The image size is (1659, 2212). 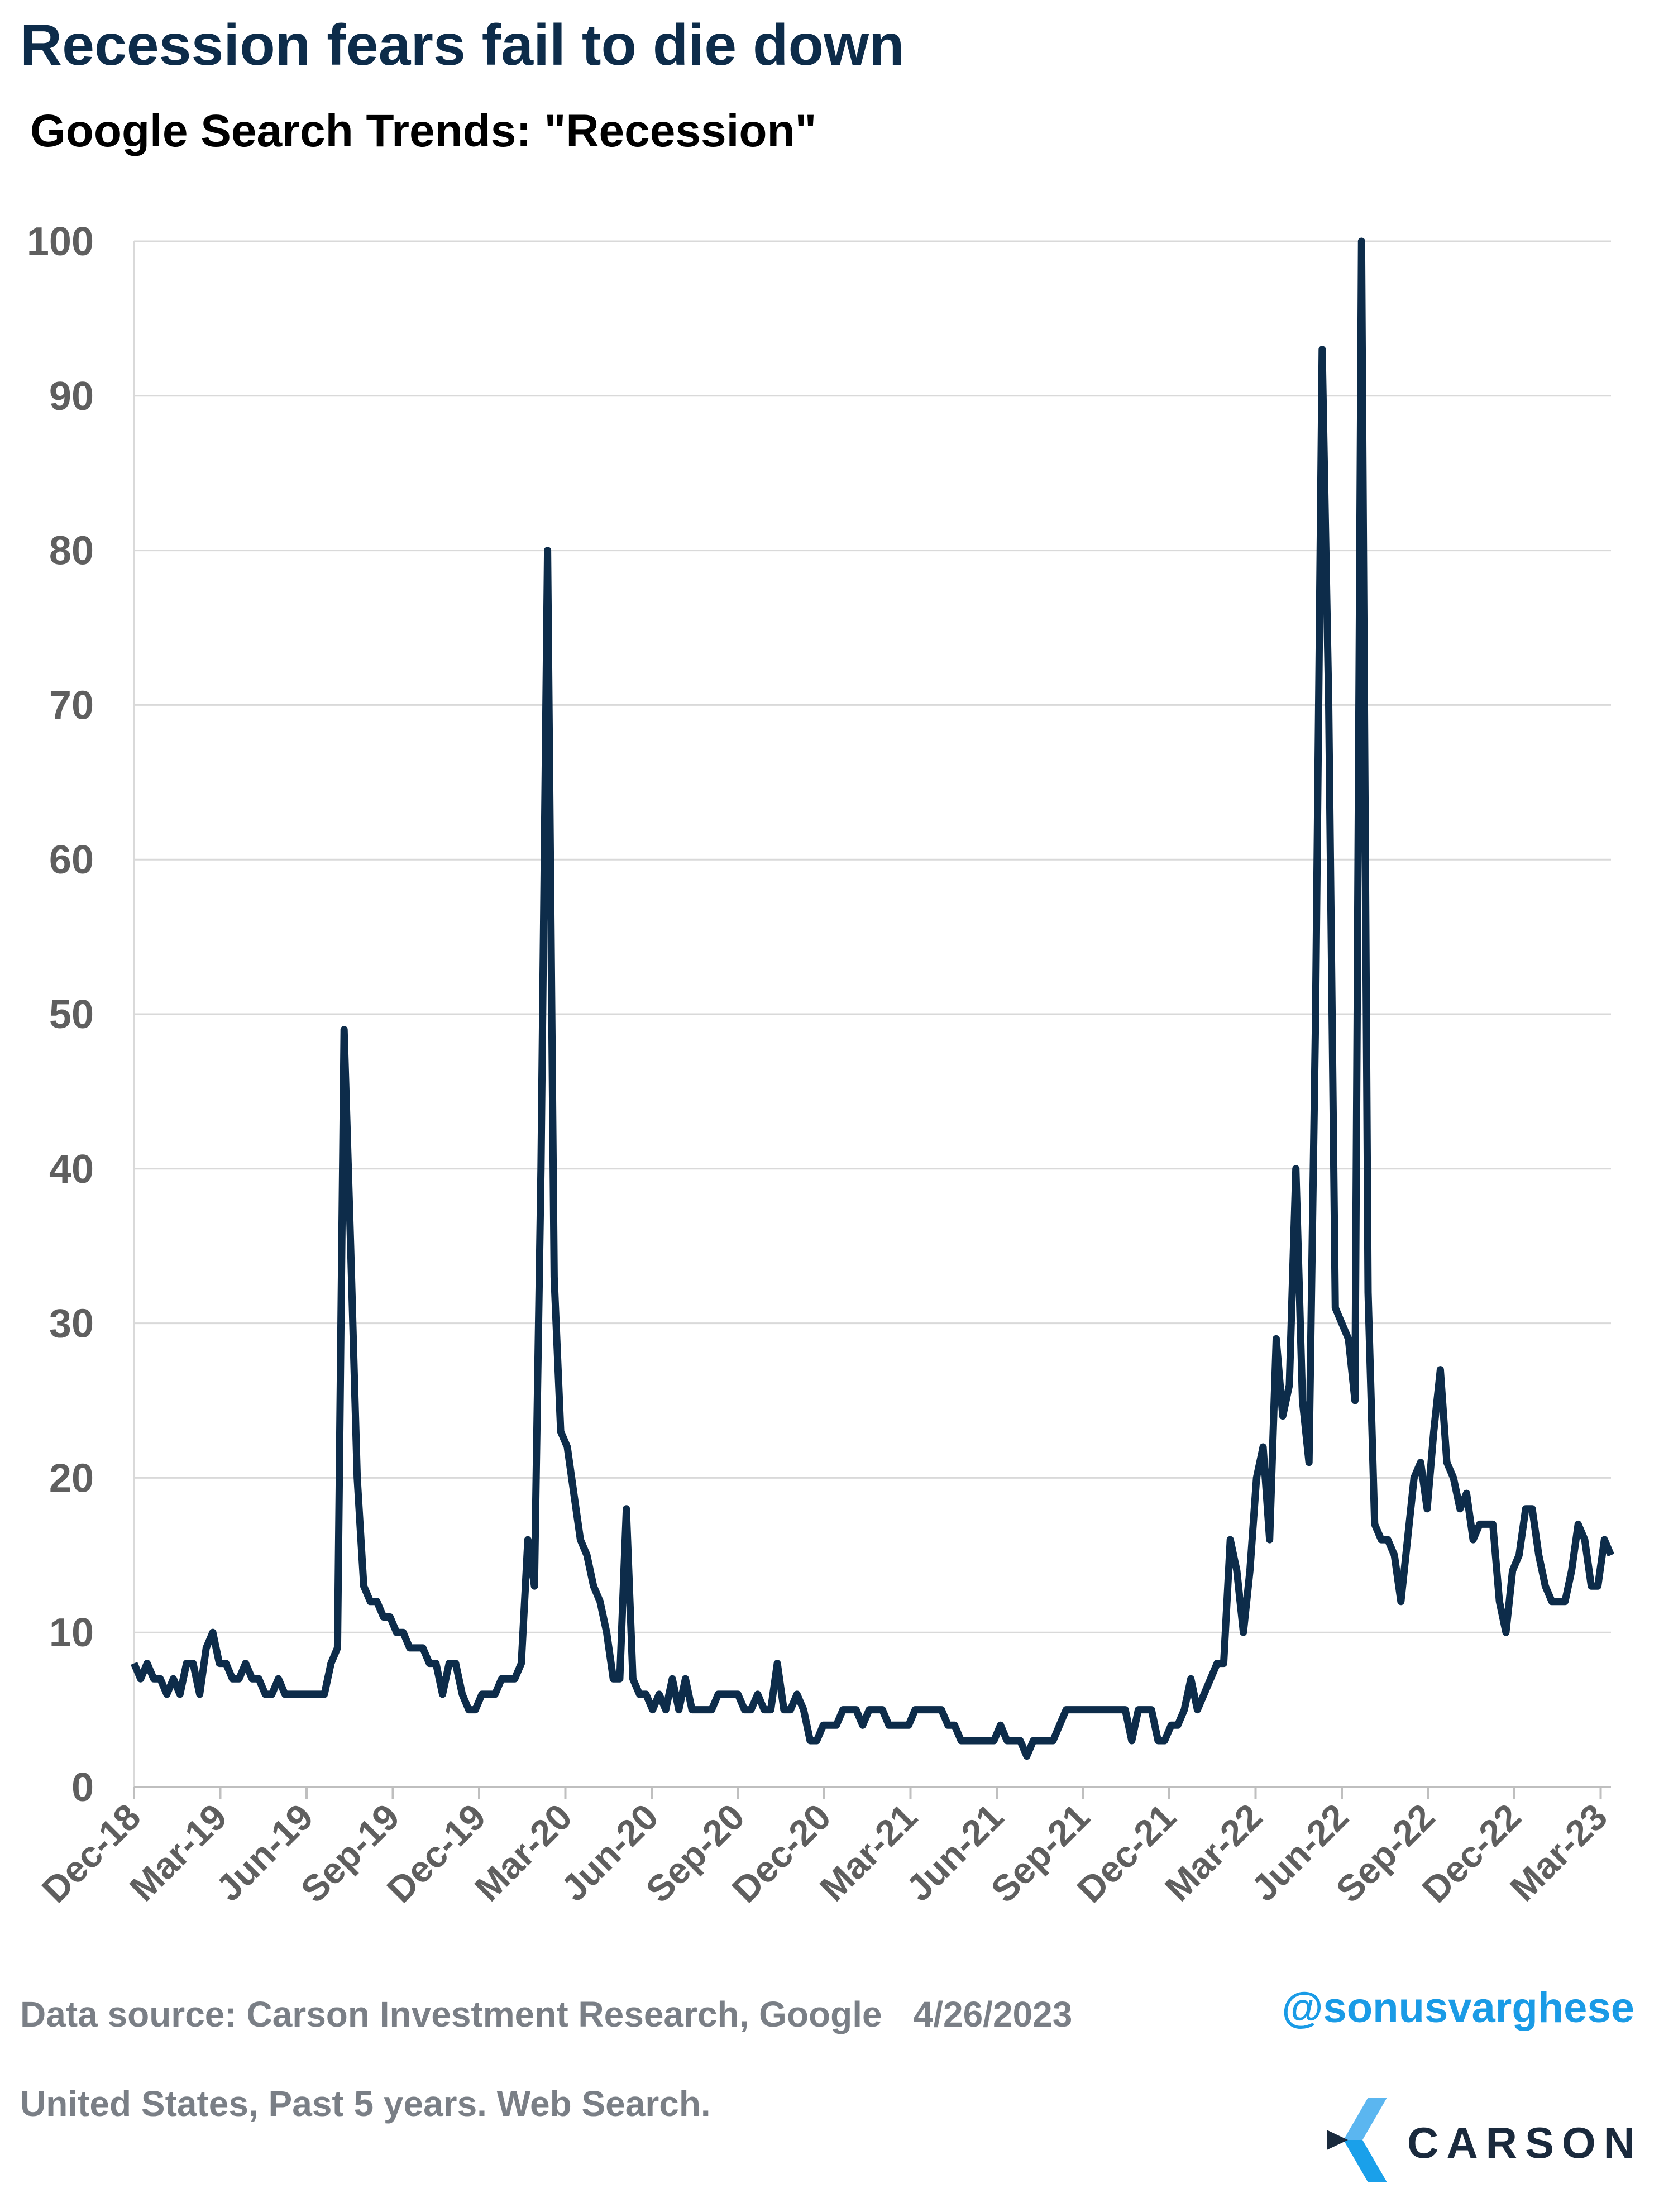 I want to click on y-tick-label: 10, so click(x=71, y=1633).